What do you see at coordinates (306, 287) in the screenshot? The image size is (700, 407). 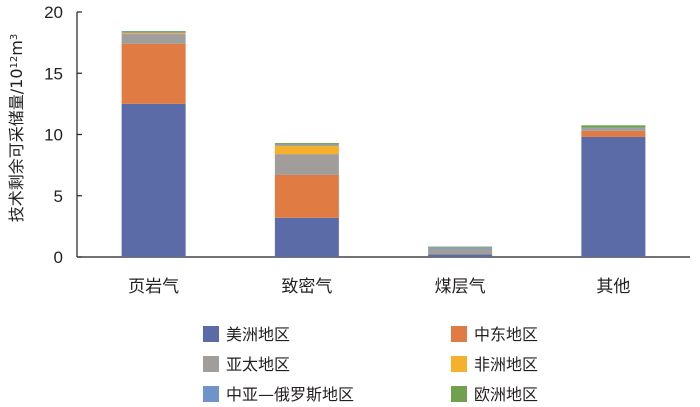 I see `x-category-label: 致密气` at bounding box center [306, 287].